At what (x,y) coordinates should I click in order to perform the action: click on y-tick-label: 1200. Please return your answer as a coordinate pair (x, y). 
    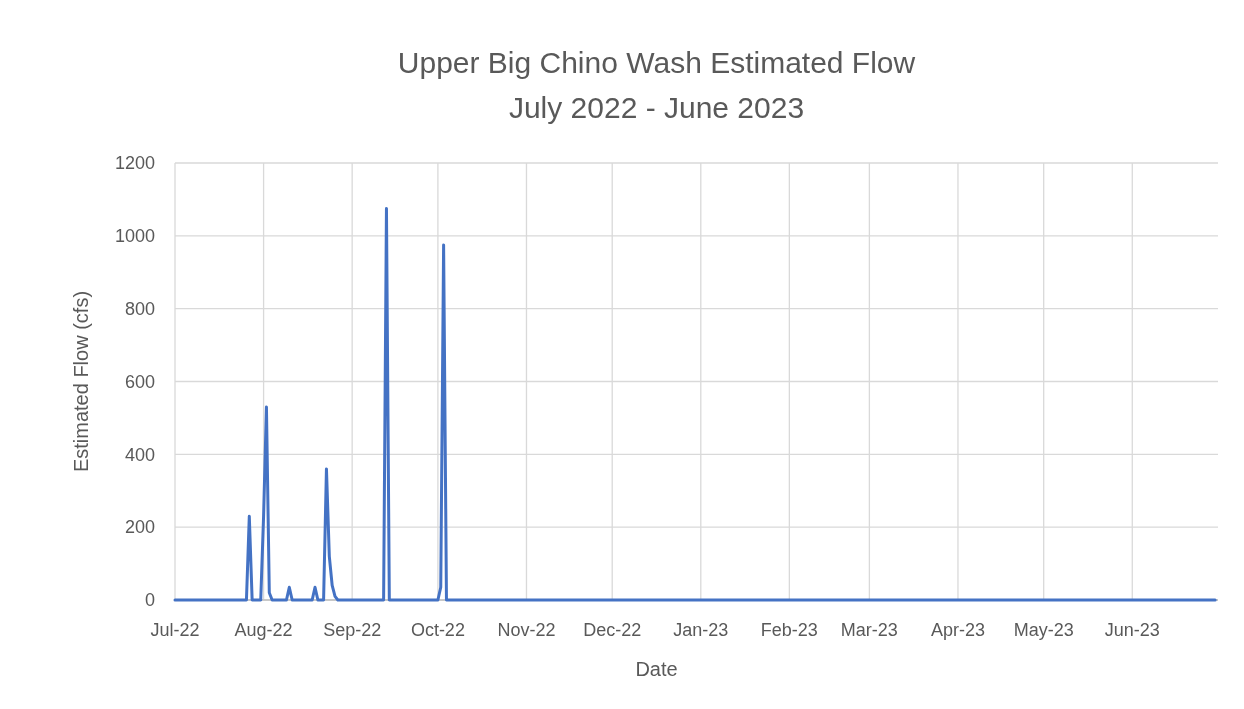
    Looking at the image, I should click on (134, 163).